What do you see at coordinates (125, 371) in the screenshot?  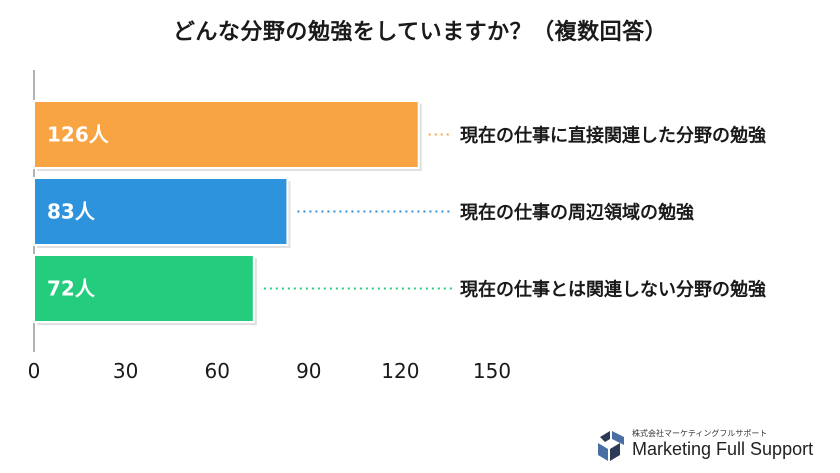 I see `x-tick-label: 30` at bounding box center [125, 371].